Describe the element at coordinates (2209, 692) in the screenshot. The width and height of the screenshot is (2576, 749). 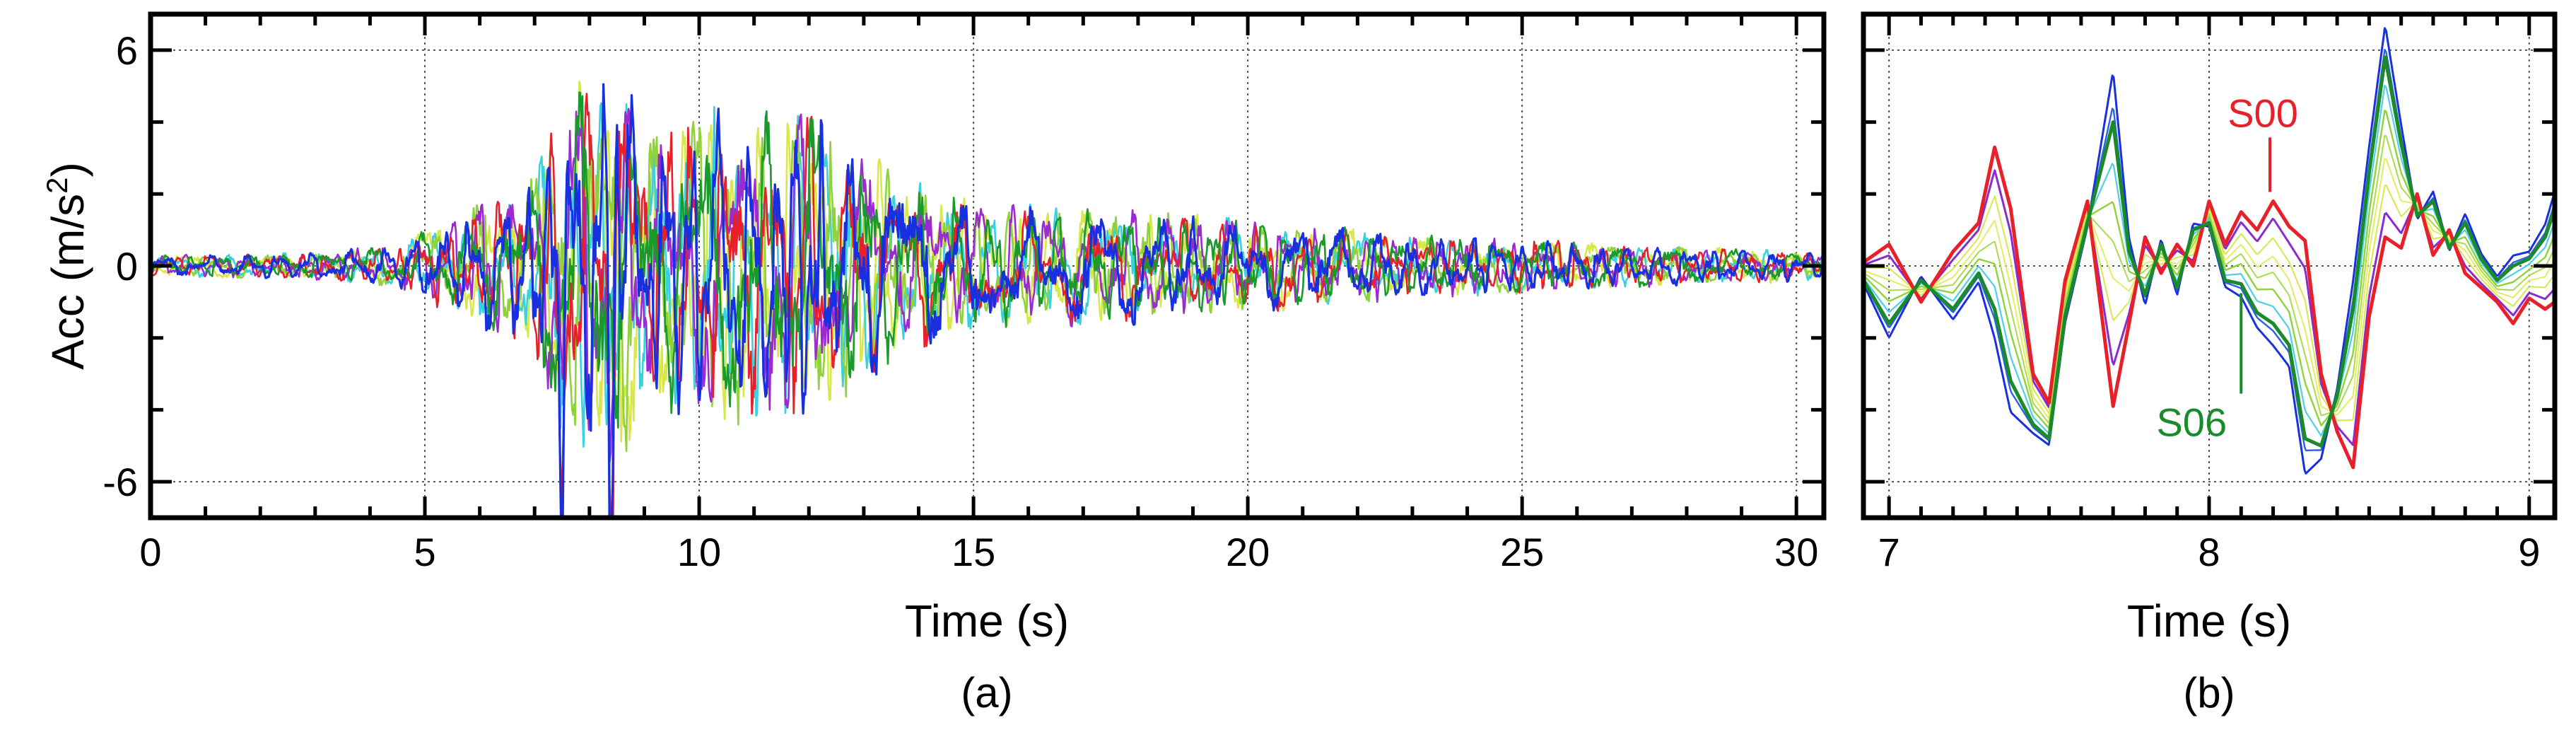
I see `panel-label-b: (b)` at that location.